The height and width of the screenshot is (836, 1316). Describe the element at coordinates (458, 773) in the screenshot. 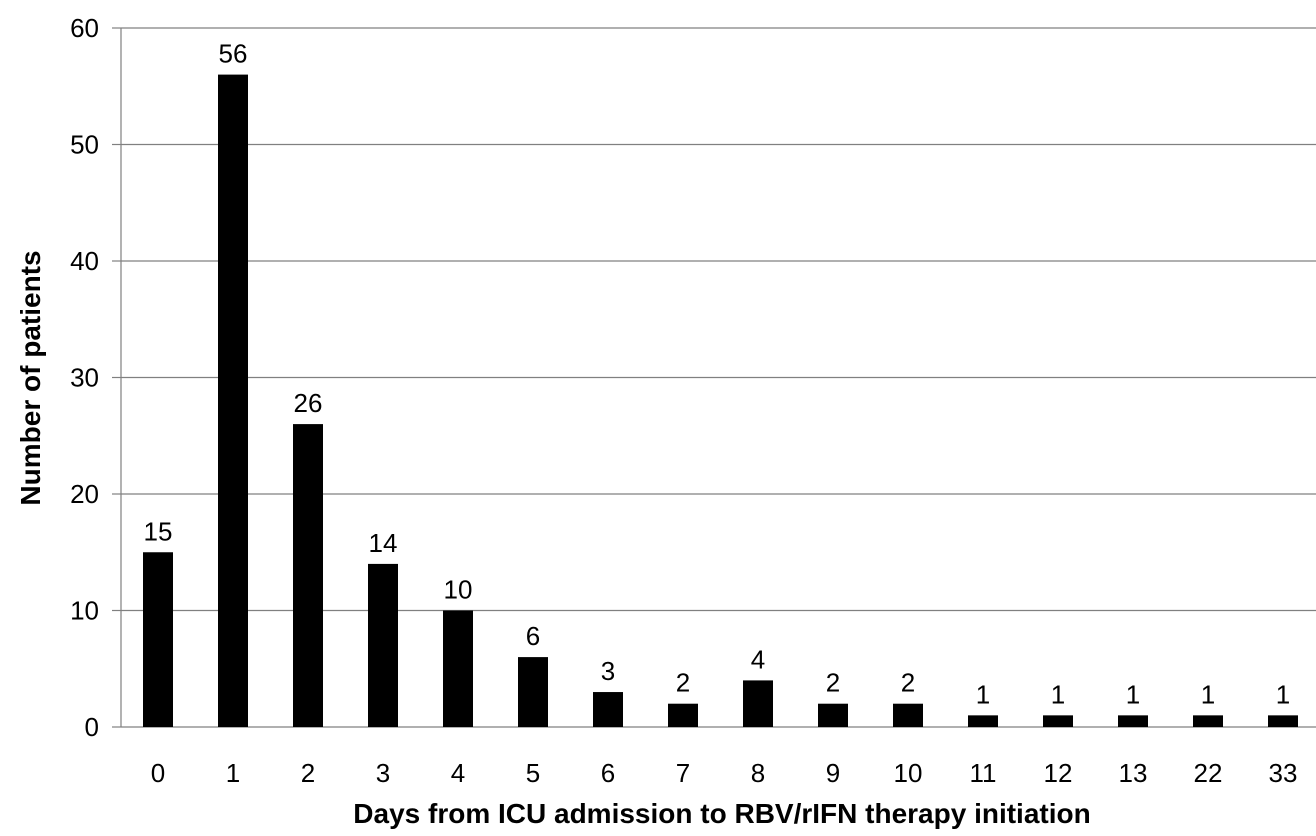

I see `x-tick-label: 4` at that location.